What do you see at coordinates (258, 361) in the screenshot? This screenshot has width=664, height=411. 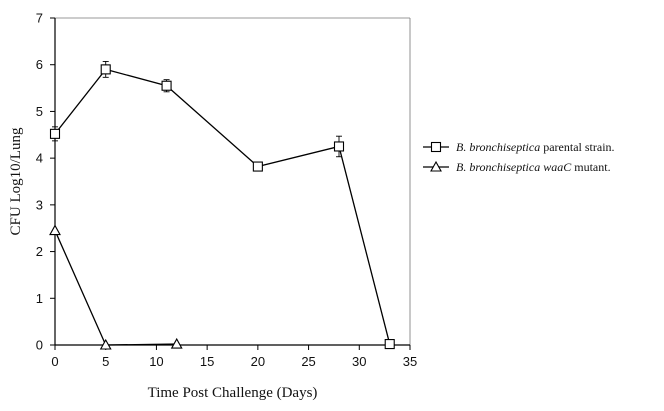 I see `x-tick-label: 20` at bounding box center [258, 361].